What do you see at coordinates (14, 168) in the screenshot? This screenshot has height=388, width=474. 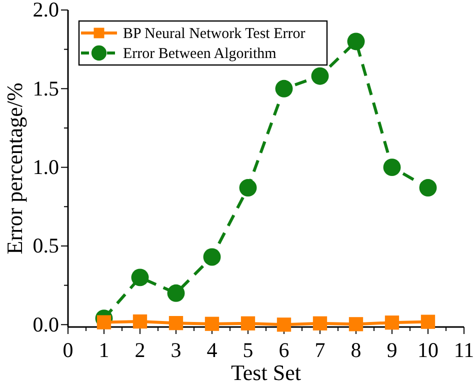 I see `y-axis-title: Error percentage/%` at bounding box center [14, 168].